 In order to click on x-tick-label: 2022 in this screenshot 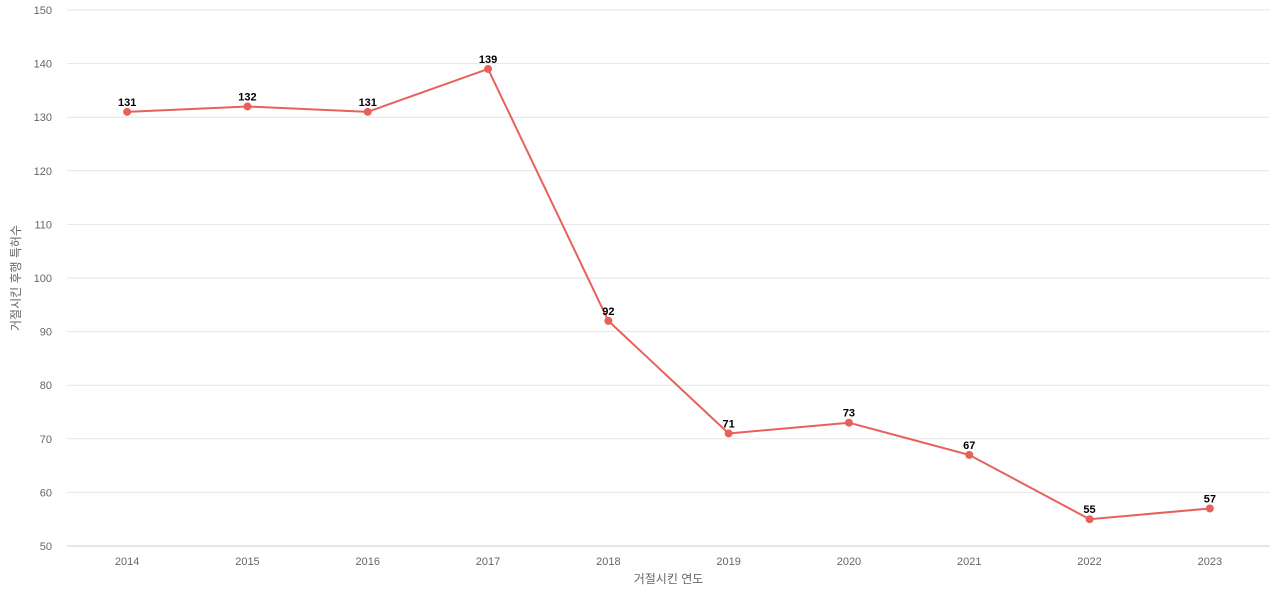, I will do `click(1089, 562)`.